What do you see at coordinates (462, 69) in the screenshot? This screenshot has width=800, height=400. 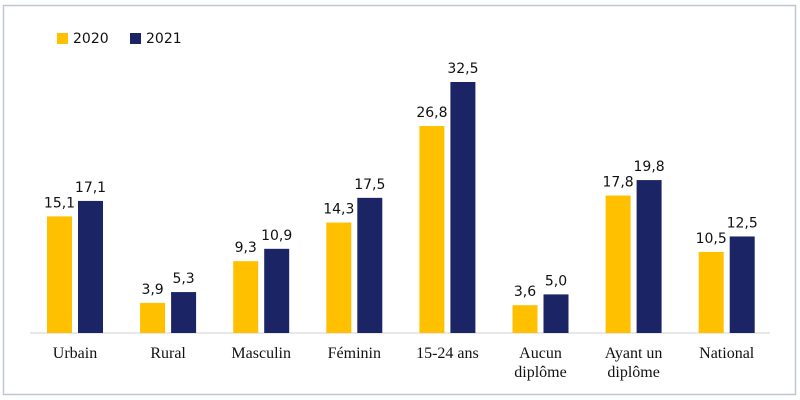 I see `value-label: 32,5` at bounding box center [462, 69].